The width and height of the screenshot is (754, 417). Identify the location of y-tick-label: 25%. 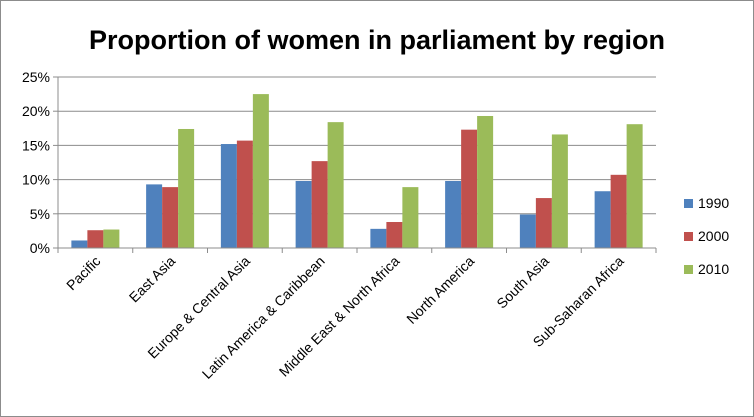
(36, 77).